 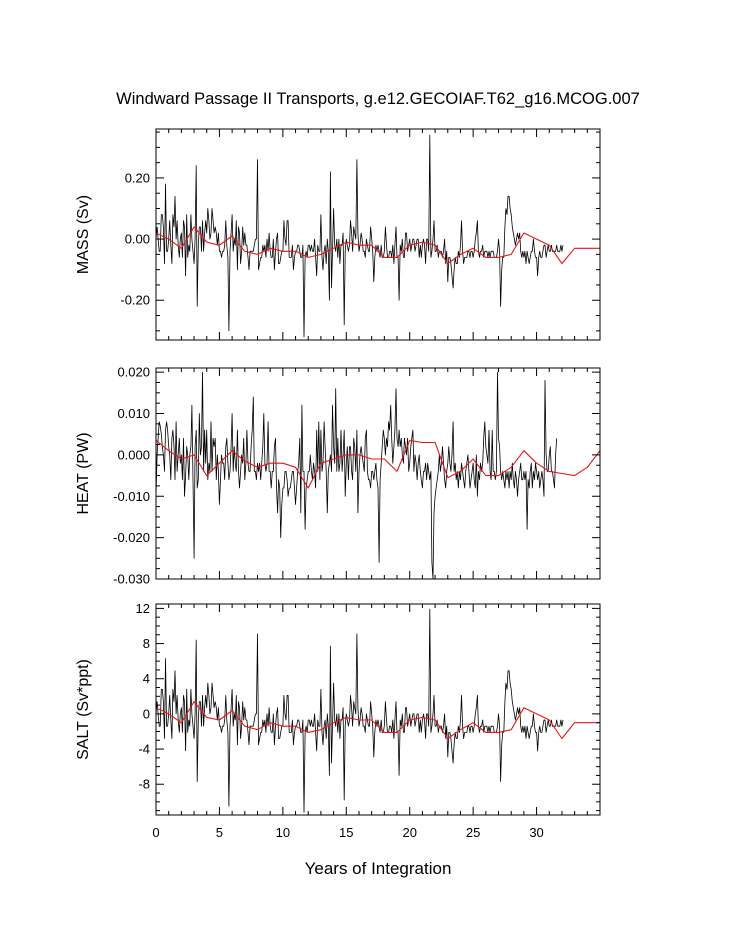 What do you see at coordinates (133, 413) in the screenshot?
I see `y-tick-label-heat: 0.010` at bounding box center [133, 413].